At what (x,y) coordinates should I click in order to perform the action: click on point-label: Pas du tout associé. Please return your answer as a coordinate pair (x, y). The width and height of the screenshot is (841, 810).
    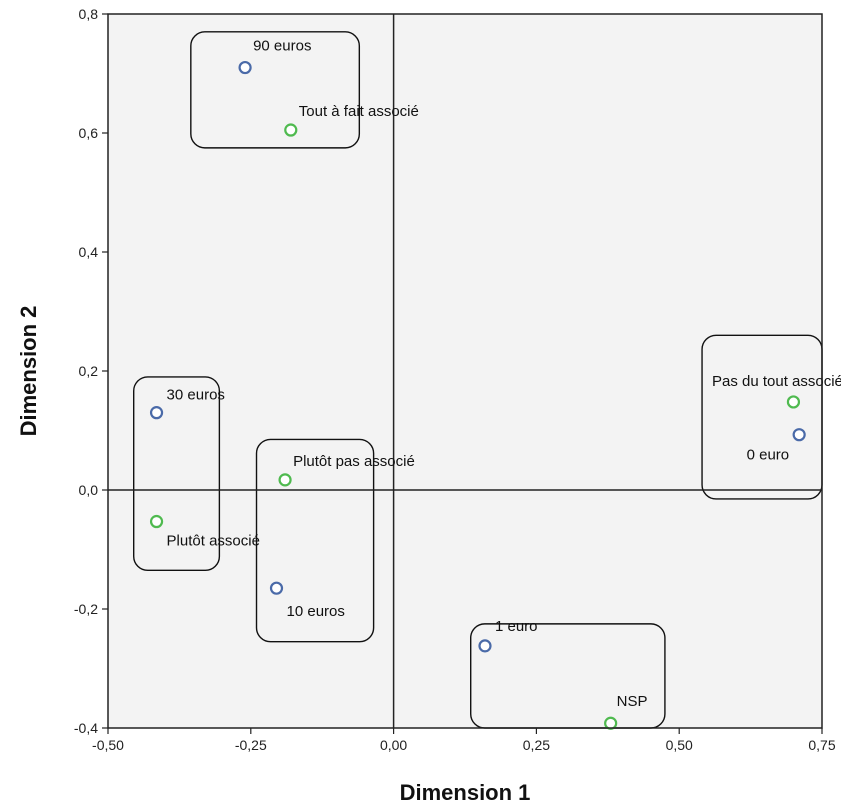
    Looking at the image, I should click on (776, 381).